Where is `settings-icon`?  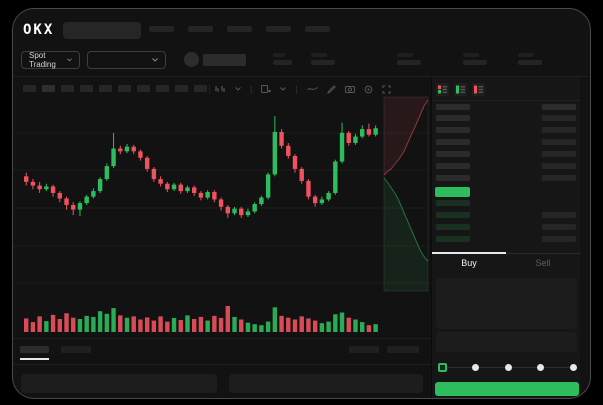 settings-icon is located at coordinates (368, 89).